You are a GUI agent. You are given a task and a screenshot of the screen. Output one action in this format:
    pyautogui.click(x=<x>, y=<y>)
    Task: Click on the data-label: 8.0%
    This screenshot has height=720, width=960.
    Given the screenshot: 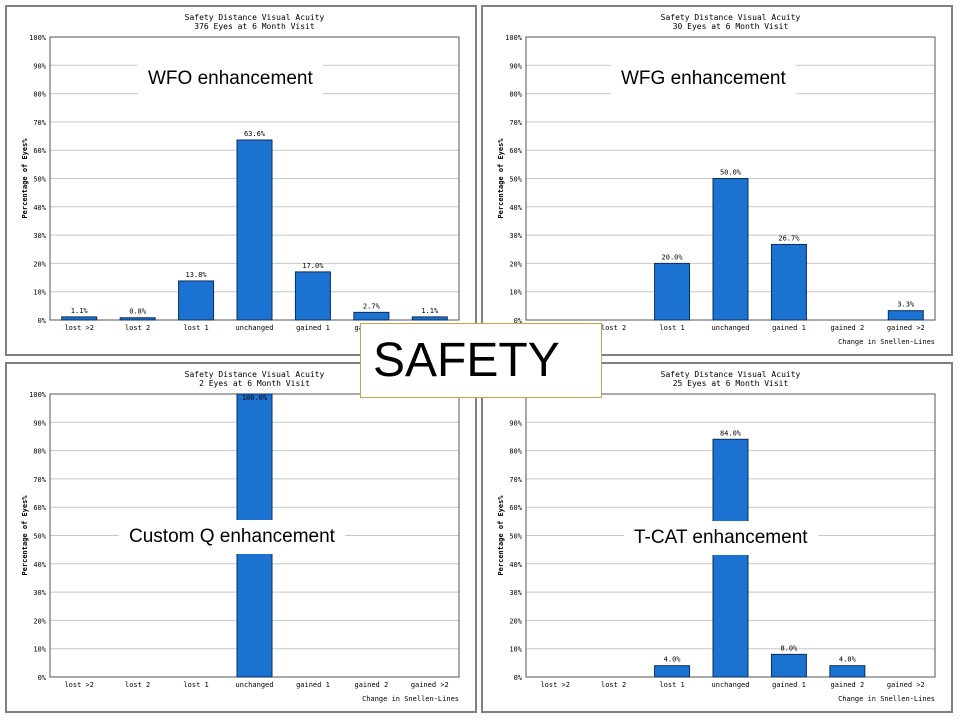 What is the action you would take?
    pyautogui.click(x=789, y=648)
    